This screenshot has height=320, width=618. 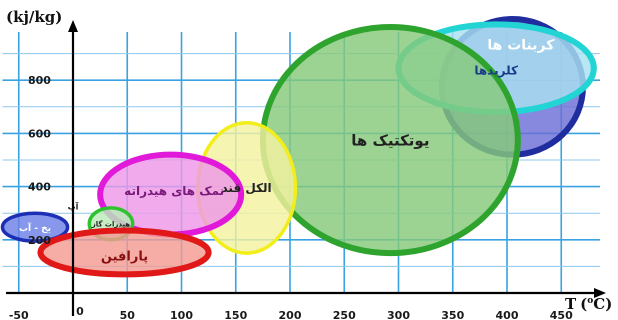 What do you see at coordinates (561, 314) in the screenshot?
I see `x-tick-label: 450` at bounding box center [561, 314].